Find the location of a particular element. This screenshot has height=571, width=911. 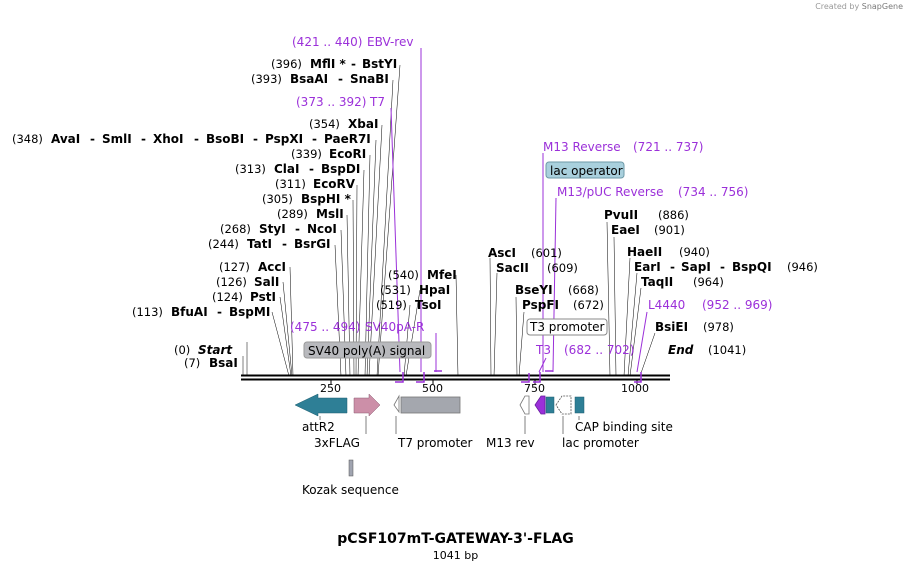

lac-operator-box: lac operator is located at coordinates (585, 170).